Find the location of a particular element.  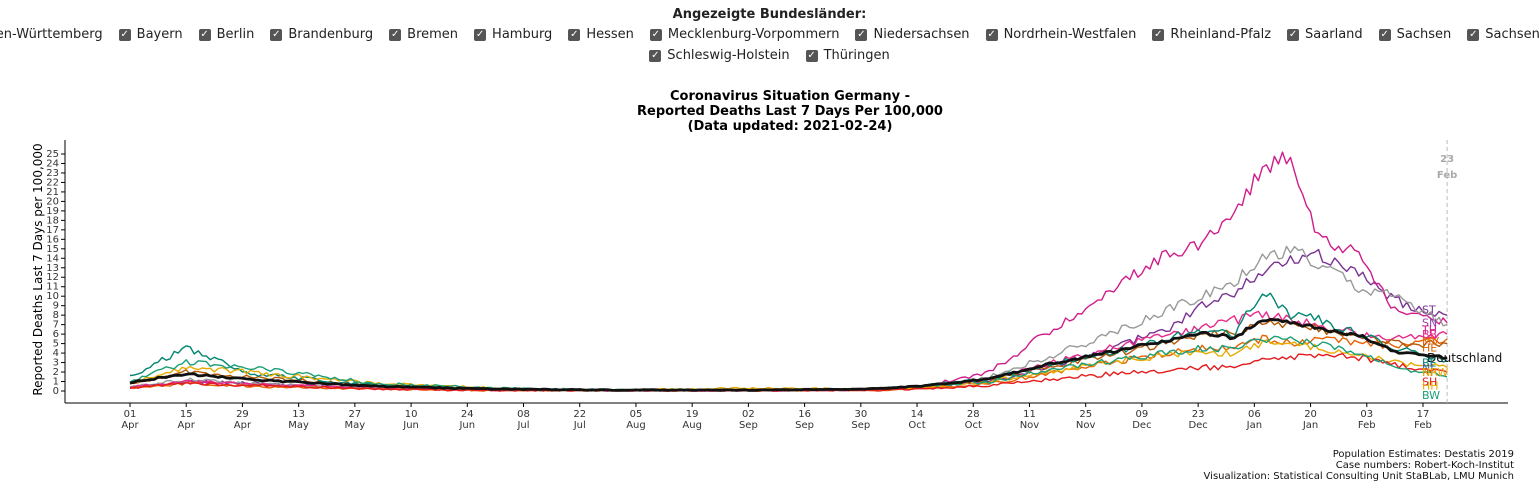

y-axis-label: Reported Deaths Last 7 Days per 100,000 is located at coordinates (38, 269).